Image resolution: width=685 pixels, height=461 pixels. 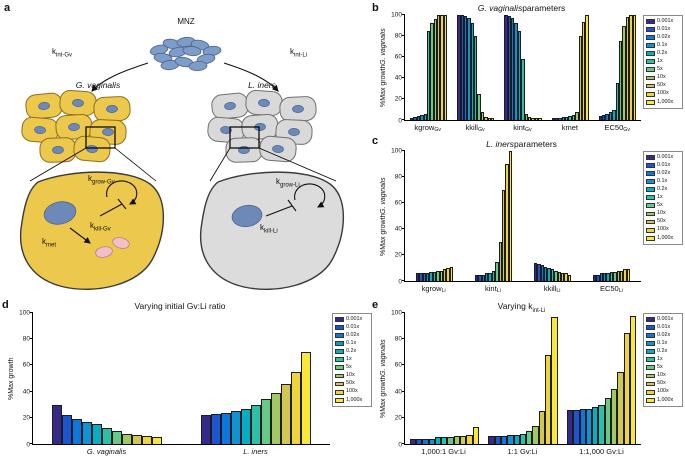 I want to click on category-label: EC50 Li, so click(x=611, y=289).